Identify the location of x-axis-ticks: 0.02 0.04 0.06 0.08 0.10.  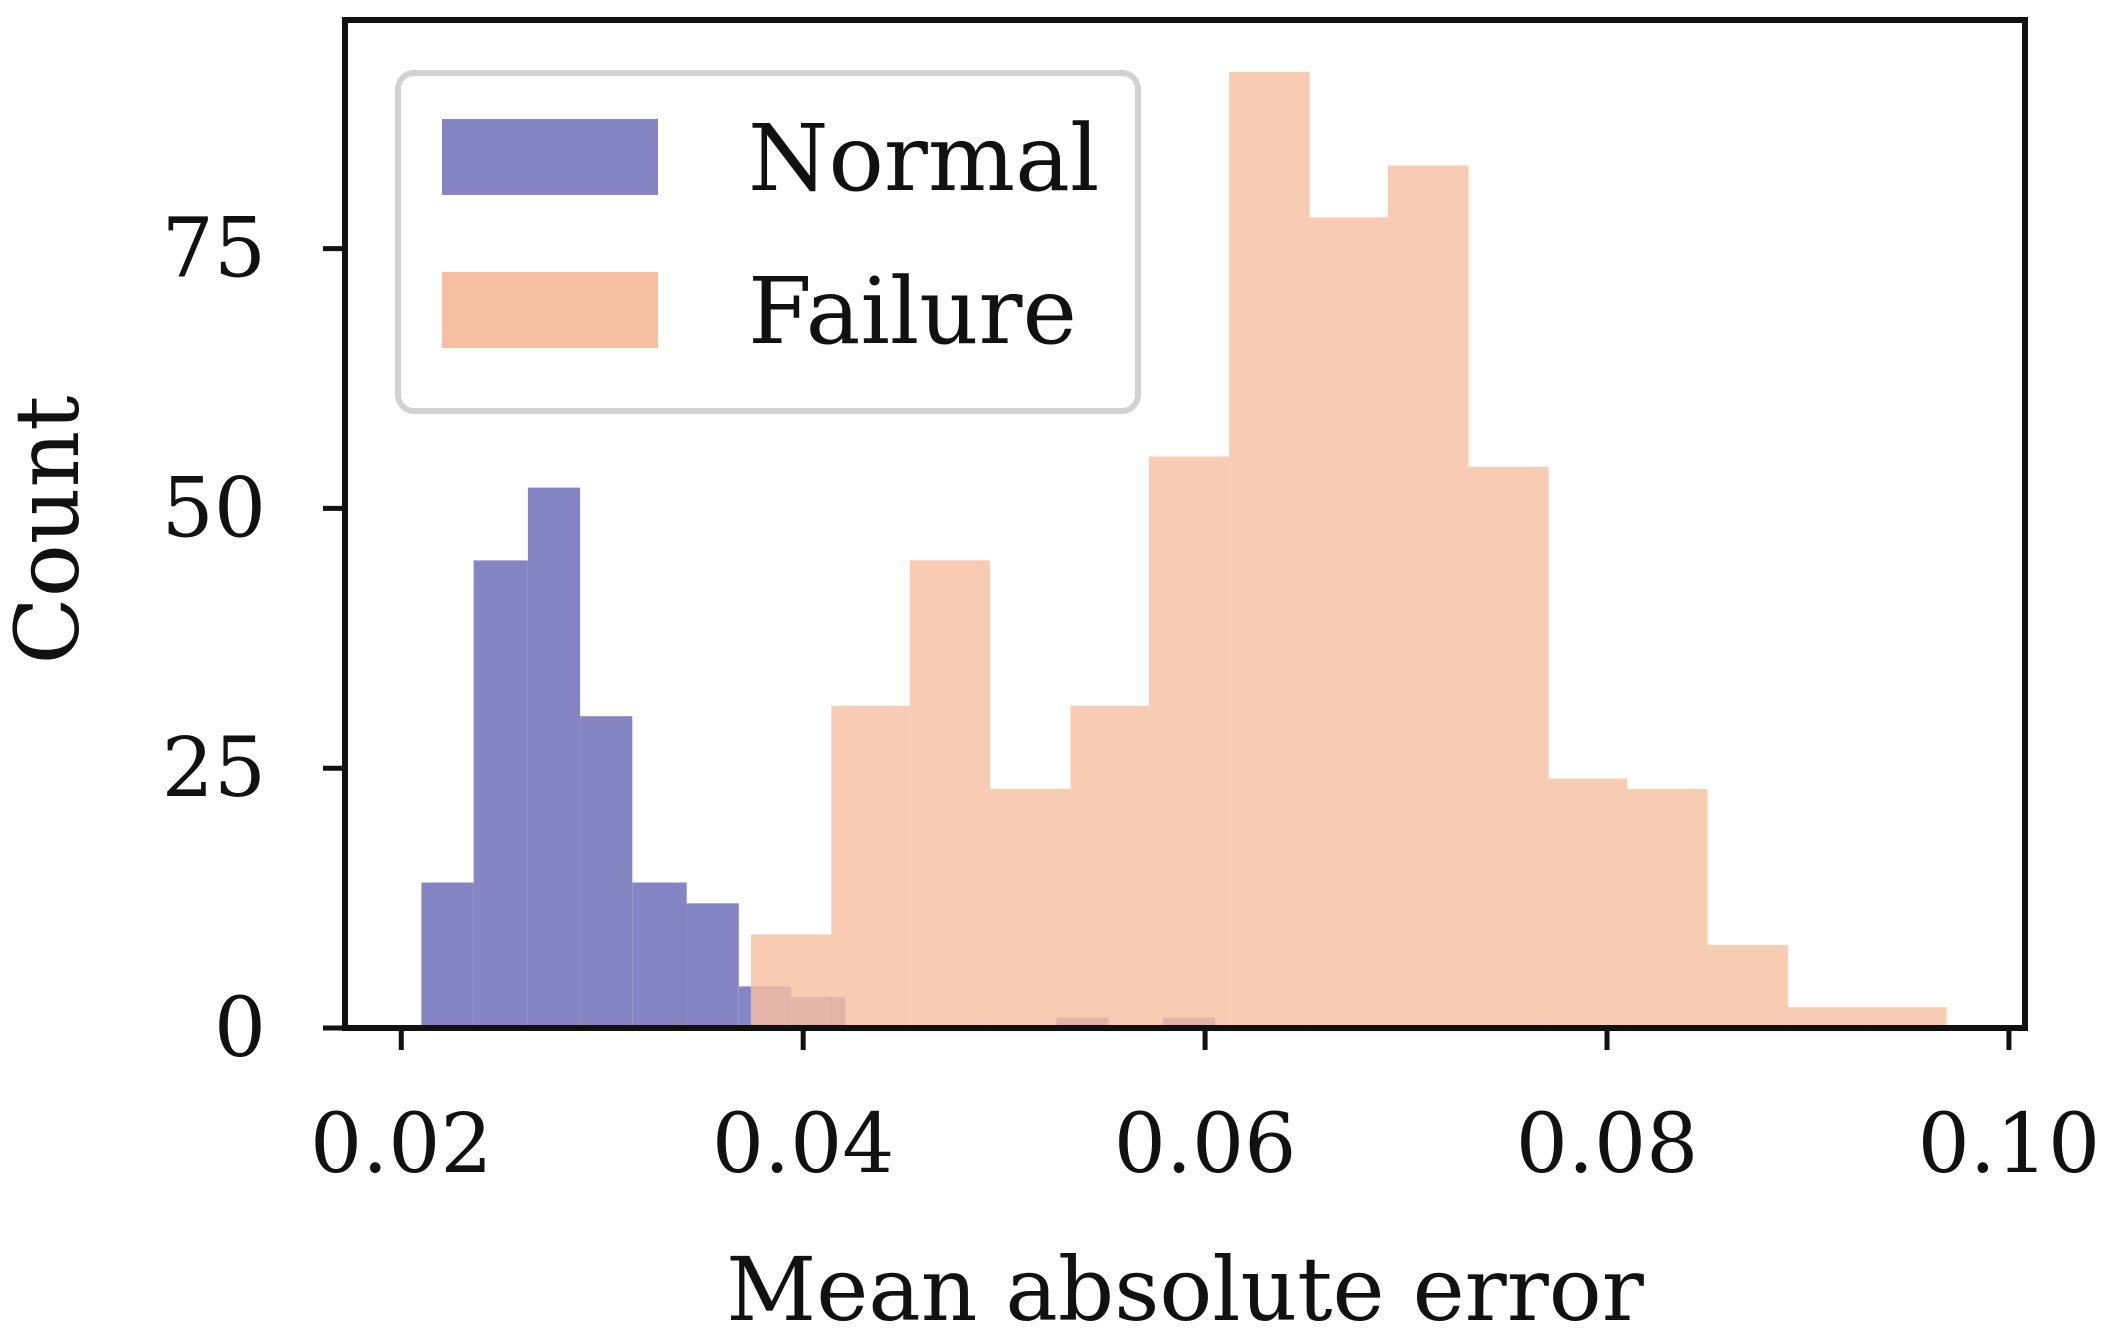
(1205, 1110).